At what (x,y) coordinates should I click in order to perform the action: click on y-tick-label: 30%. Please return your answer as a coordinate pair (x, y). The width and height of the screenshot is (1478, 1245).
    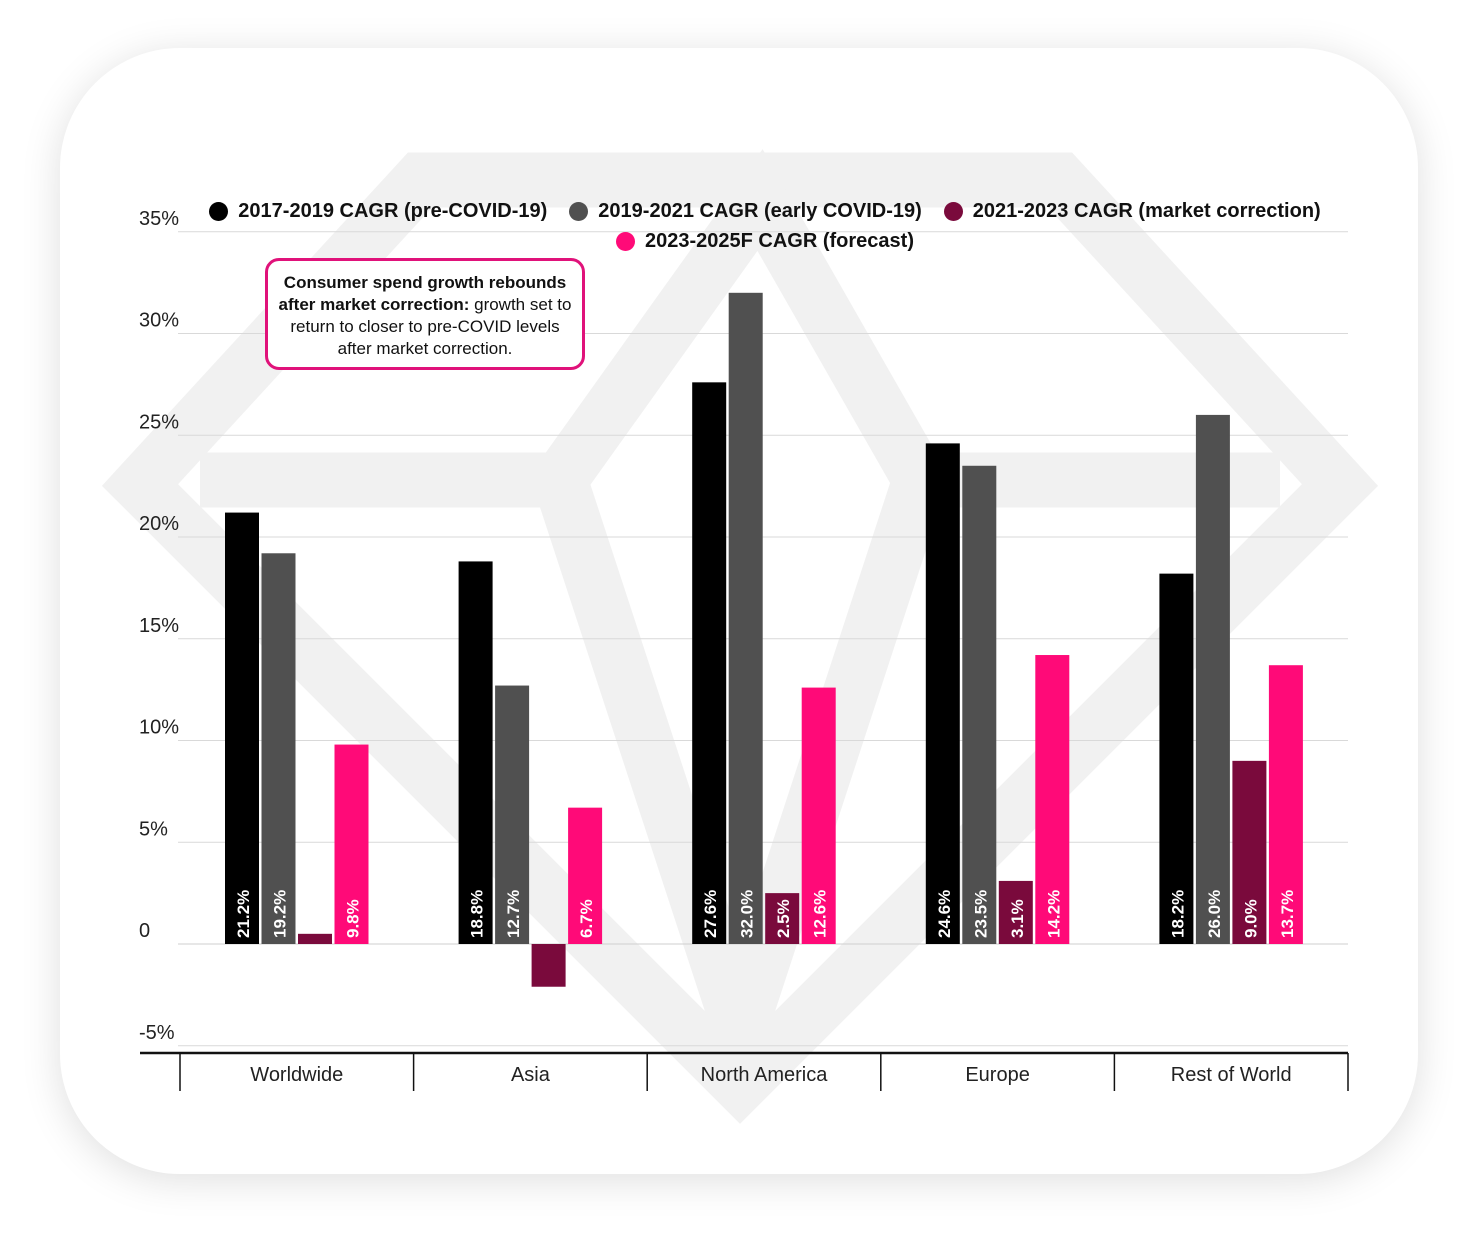
    Looking at the image, I should click on (159, 321).